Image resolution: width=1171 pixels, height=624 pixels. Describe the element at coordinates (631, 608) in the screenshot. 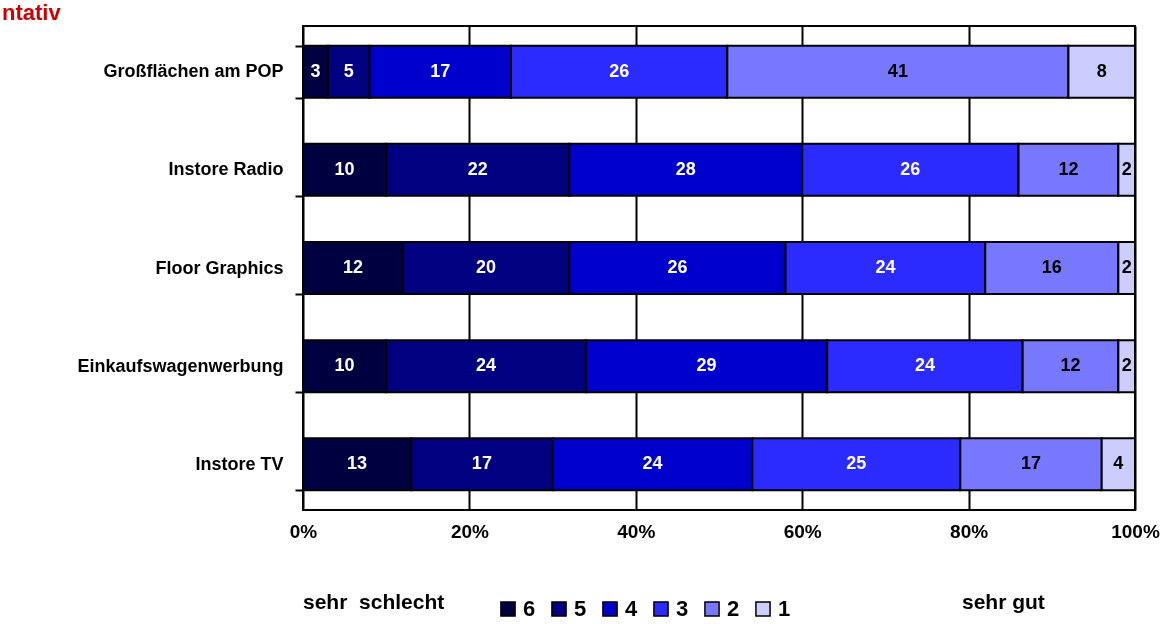

I see `legend-label: 4` at that location.